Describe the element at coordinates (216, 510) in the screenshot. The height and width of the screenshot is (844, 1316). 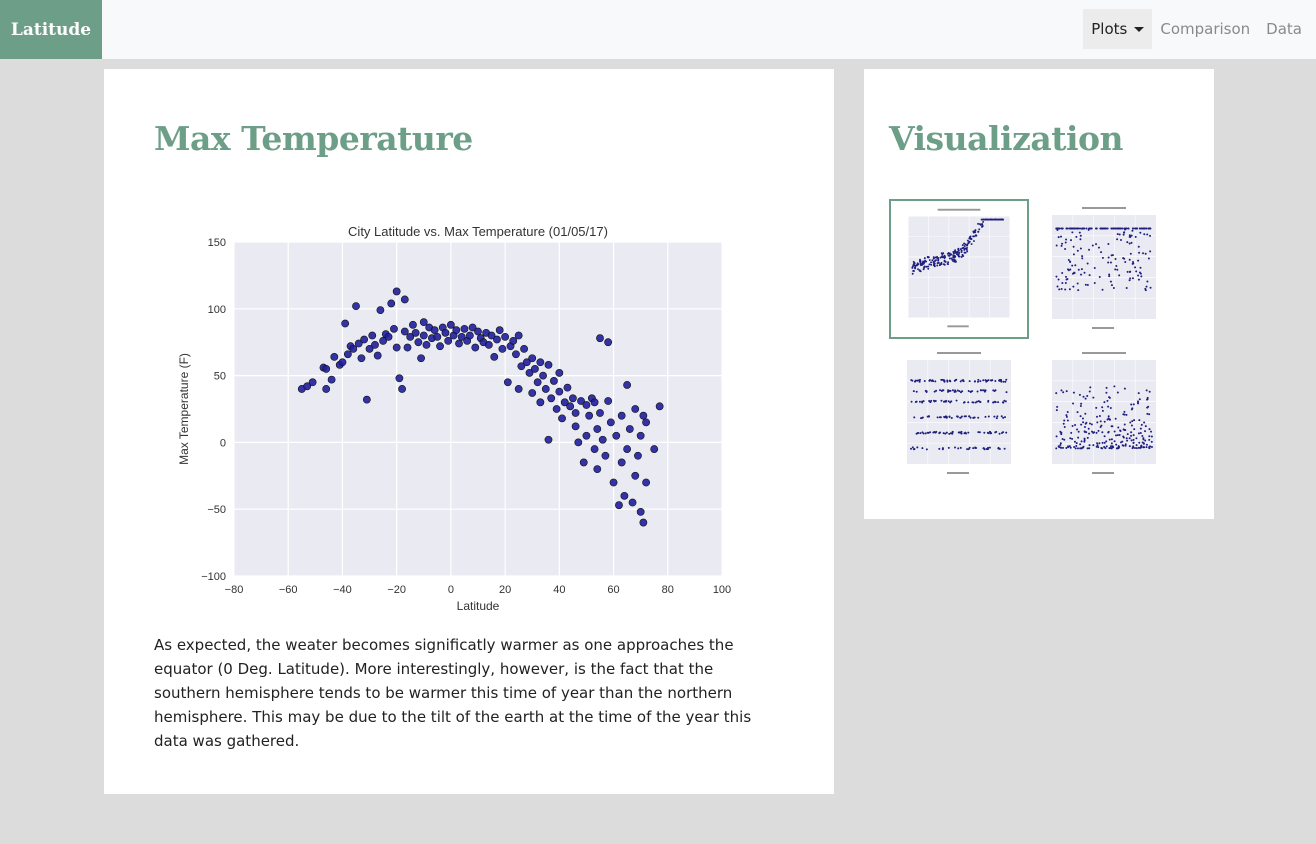
I see `y-tick-label: −50` at that location.